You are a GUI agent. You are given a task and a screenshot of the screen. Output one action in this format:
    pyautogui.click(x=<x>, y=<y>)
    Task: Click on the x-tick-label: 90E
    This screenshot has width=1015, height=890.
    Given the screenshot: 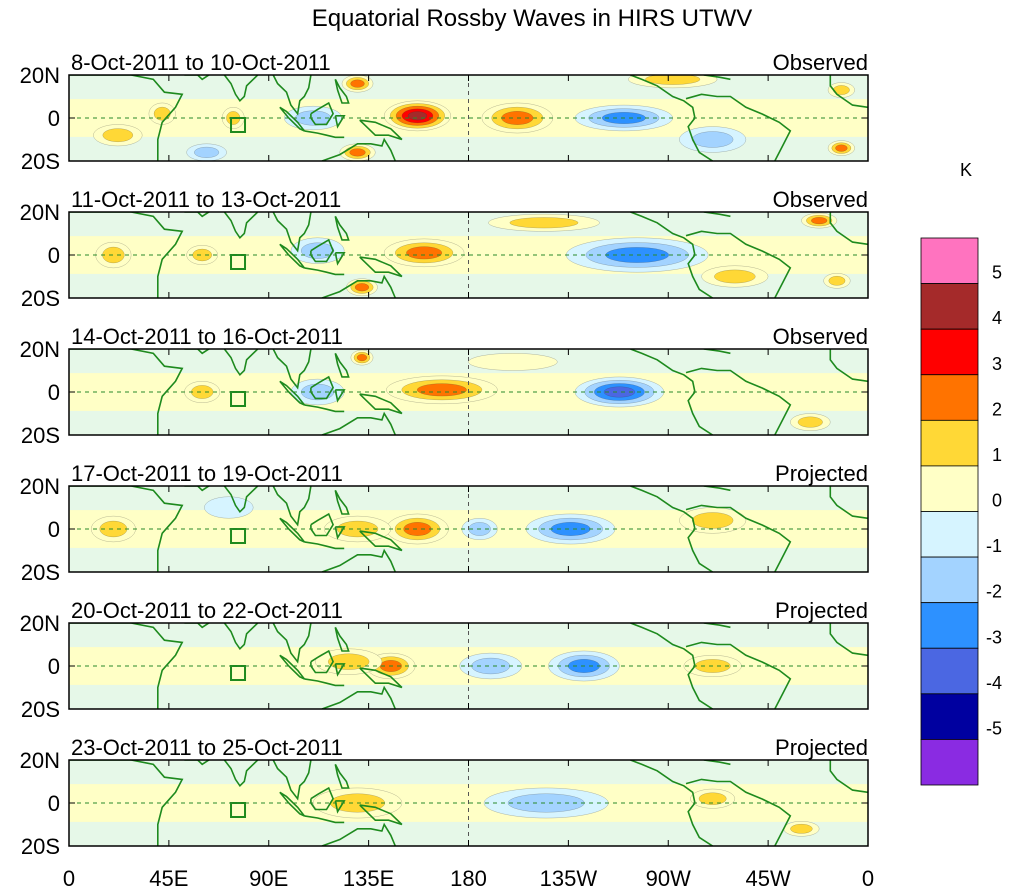 What is the action you would take?
    pyautogui.click(x=268, y=878)
    